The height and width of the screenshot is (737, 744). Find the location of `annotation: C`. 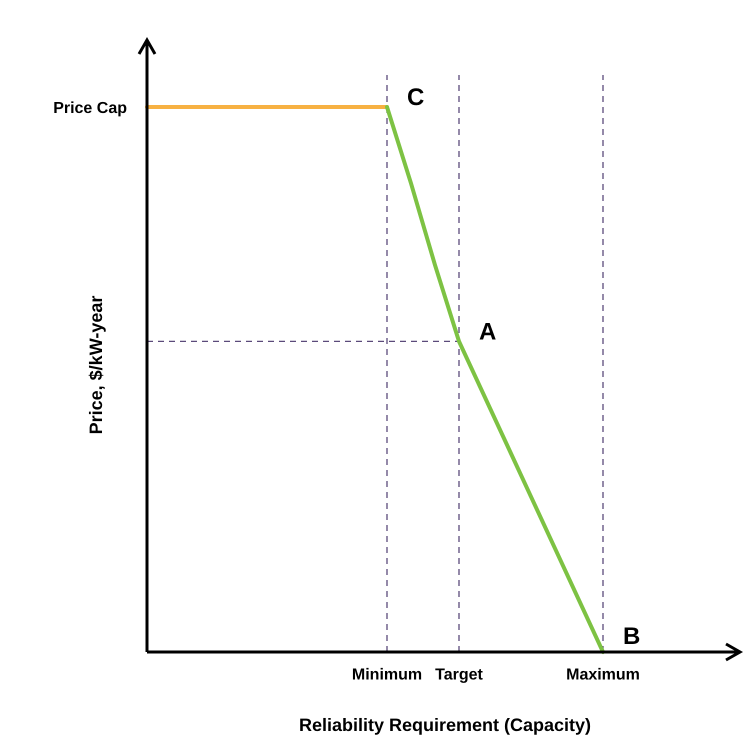

annotation: C is located at coordinates (415, 97).